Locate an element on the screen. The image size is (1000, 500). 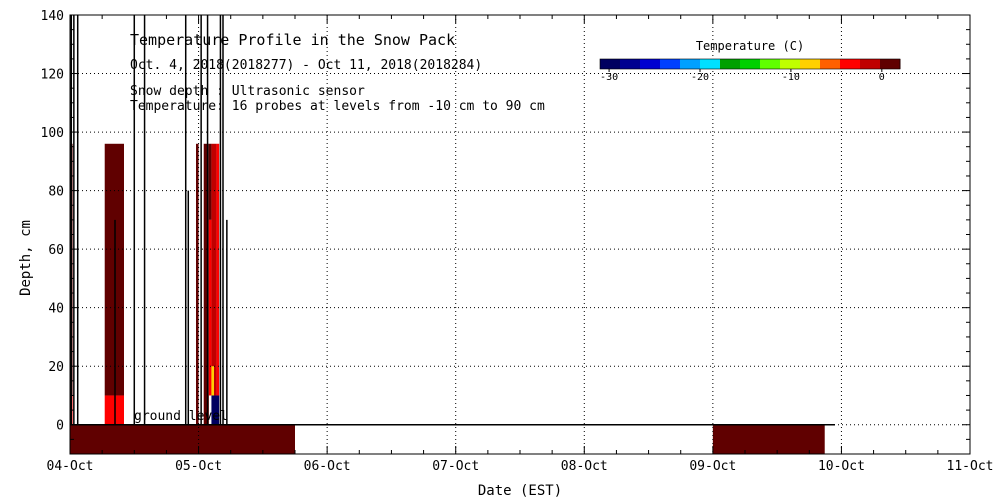
y-tick-label-4: 80 is located at coordinates (56, 192).